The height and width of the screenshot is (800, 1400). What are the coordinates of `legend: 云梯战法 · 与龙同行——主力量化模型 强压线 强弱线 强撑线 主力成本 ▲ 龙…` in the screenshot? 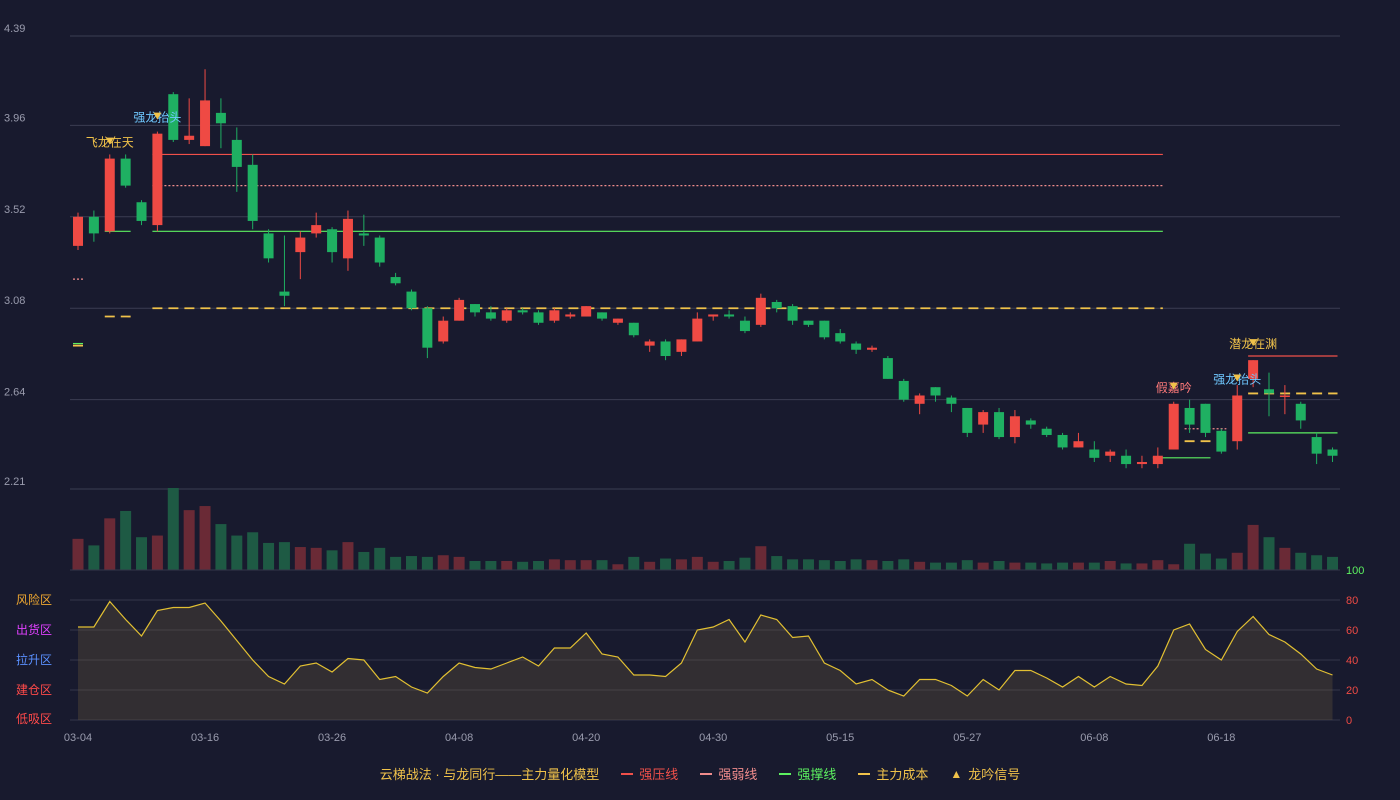 It's located at (700, 773).